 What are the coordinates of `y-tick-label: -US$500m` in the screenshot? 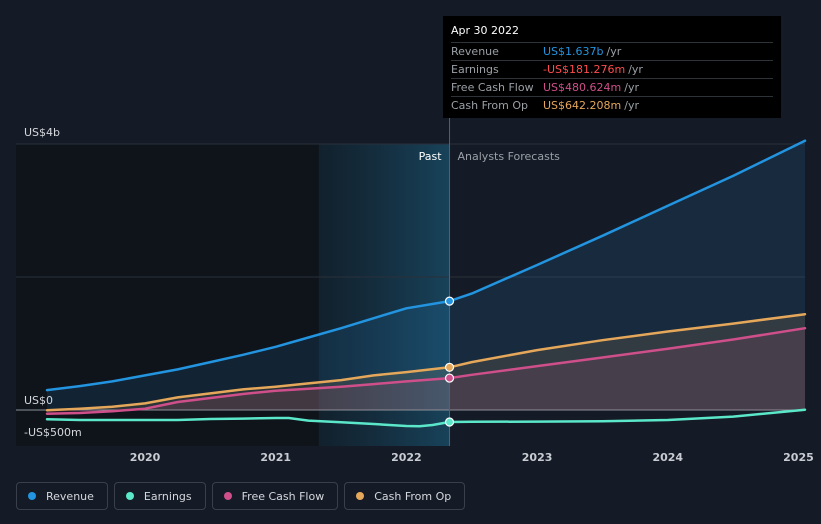 It's located at (53, 432).